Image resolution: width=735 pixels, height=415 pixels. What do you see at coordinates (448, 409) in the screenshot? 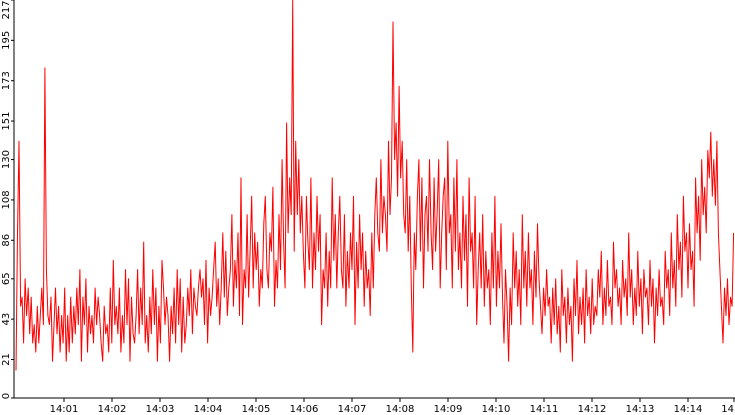
I see `x-tick-label: 14:09` at bounding box center [448, 409].